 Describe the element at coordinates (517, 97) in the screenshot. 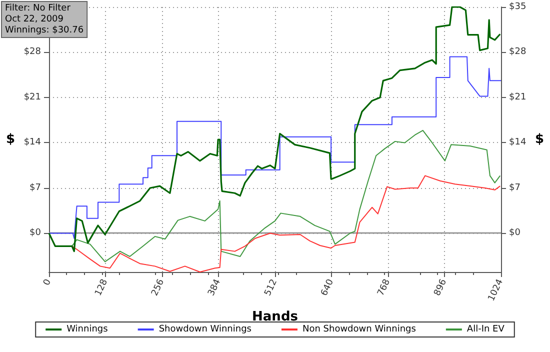

I see `y2-tick-label: $21` at that location.